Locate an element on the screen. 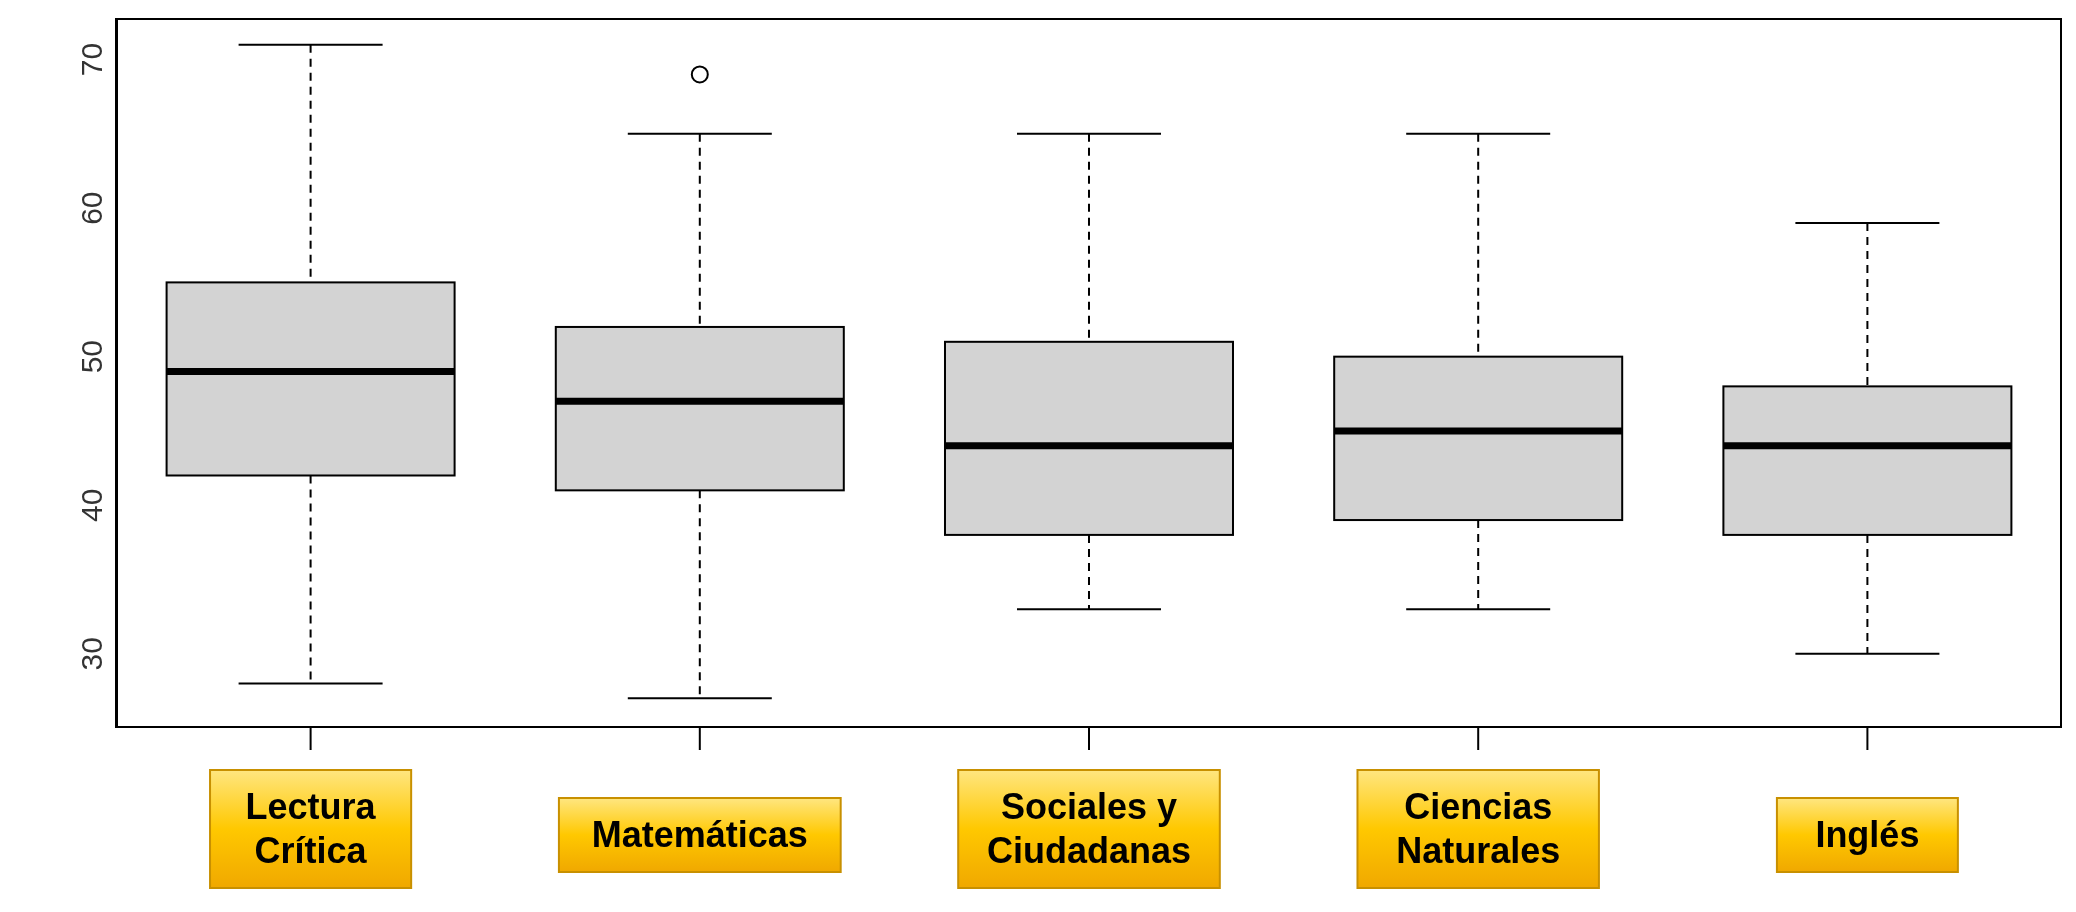 The image size is (2076, 912). x-tick-label: Inglés is located at coordinates (1867, 834).